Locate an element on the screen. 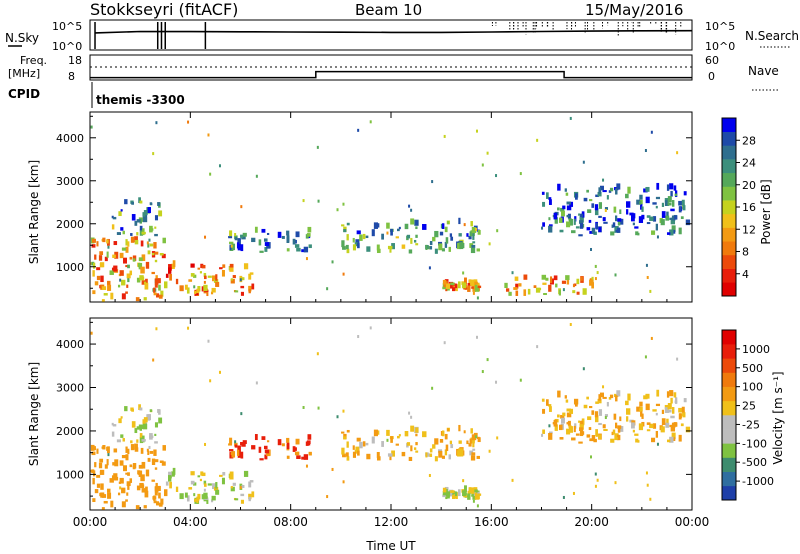 The height and width of the screenshot is (554, 800). x-tick-label: 20:00 is located at coordinates (591, 522).